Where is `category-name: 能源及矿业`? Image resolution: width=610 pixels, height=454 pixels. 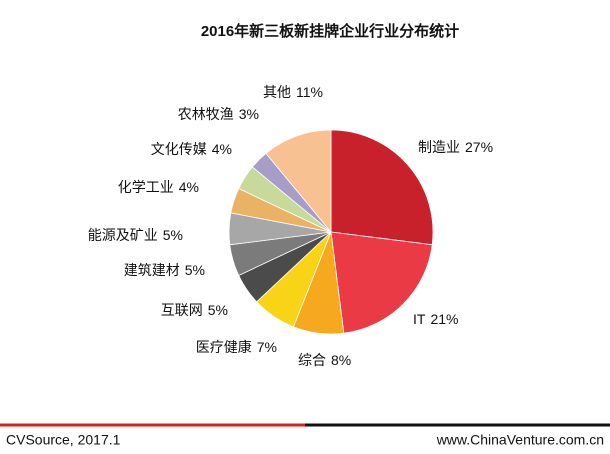 category-name: 能源及矿业 is located at coordinates (123, 235).